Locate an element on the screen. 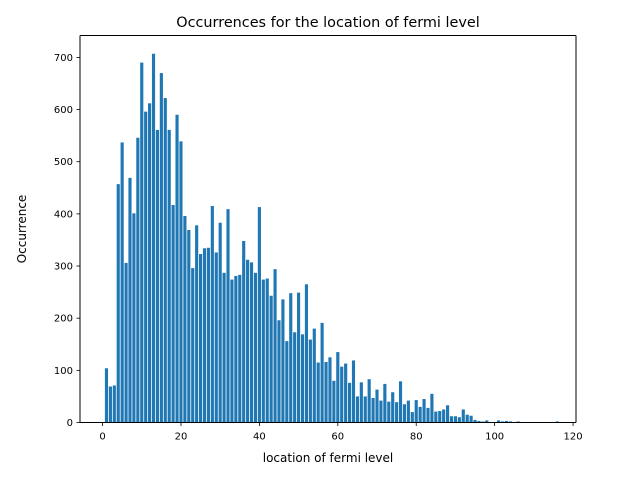 This screenshot has width=640, height=480. y-tick-label: 400 is located at coordinates (63, 214).